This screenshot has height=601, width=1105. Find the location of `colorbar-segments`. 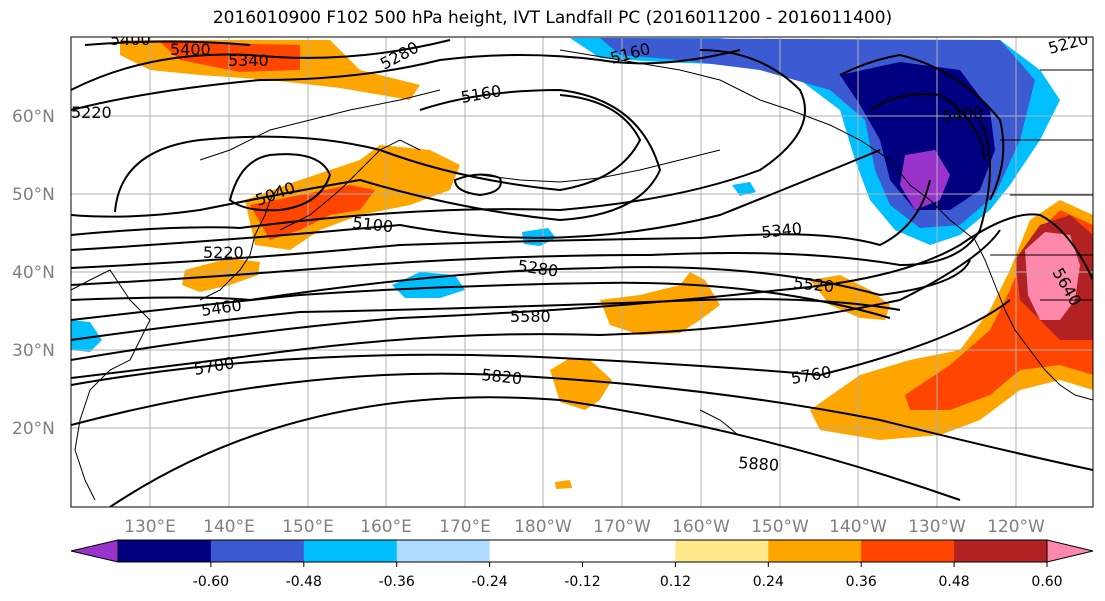

colorbar-segments is located at coordinates (583, 551).